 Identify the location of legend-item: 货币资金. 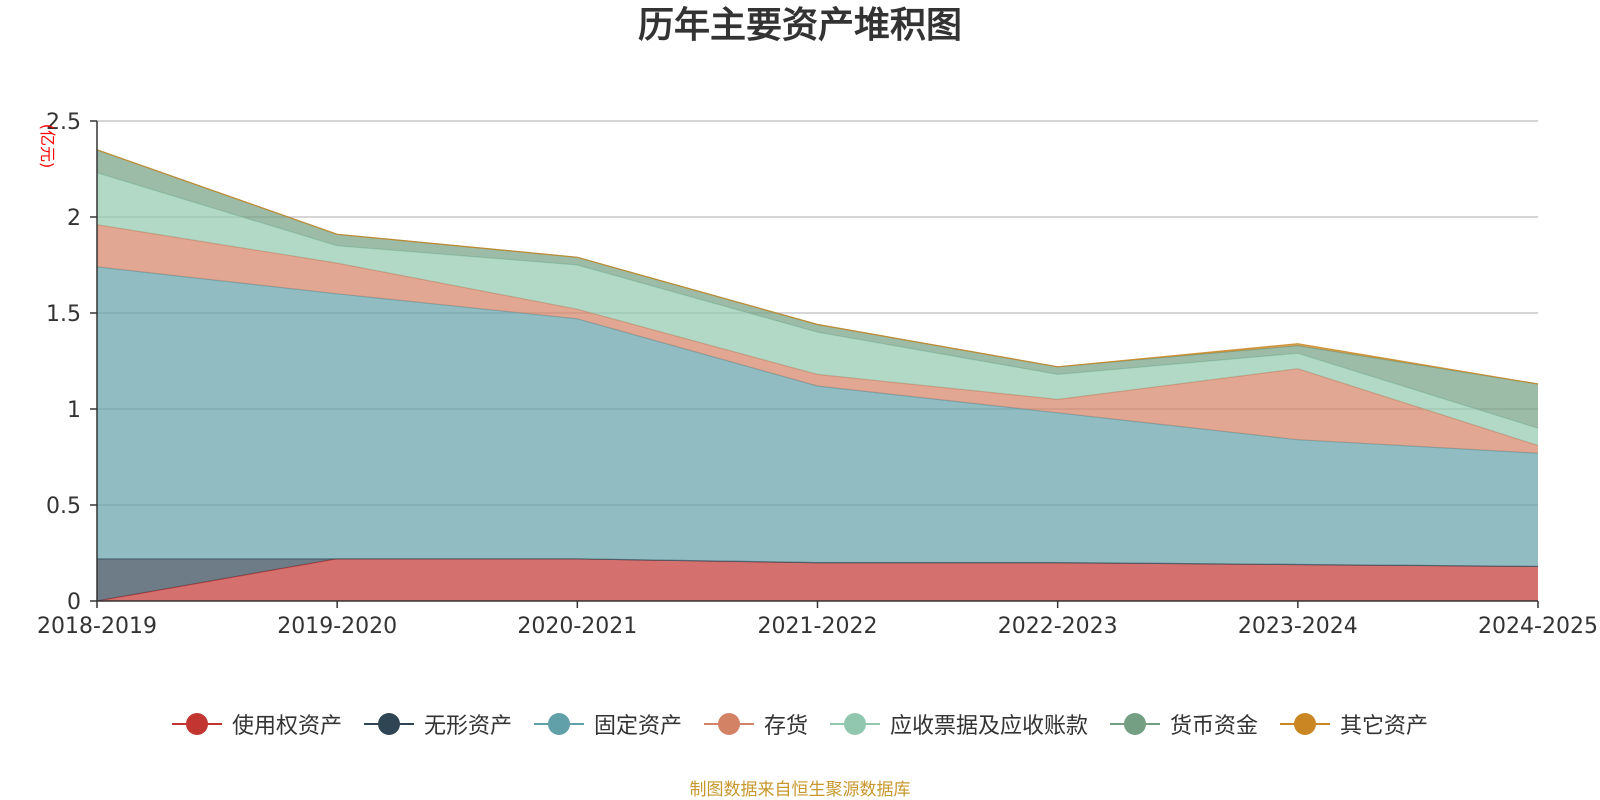
(1184, 724).